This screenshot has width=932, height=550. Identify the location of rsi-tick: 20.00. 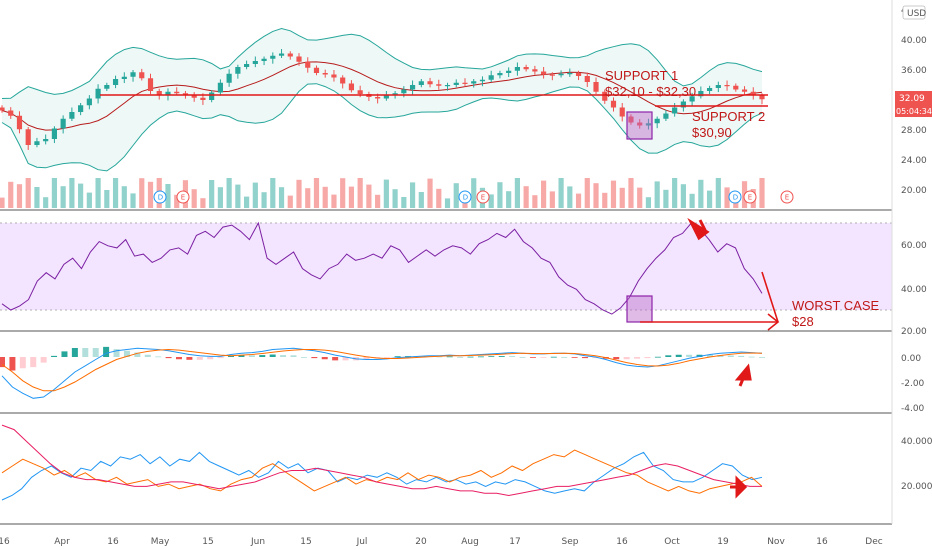
(914, 332).